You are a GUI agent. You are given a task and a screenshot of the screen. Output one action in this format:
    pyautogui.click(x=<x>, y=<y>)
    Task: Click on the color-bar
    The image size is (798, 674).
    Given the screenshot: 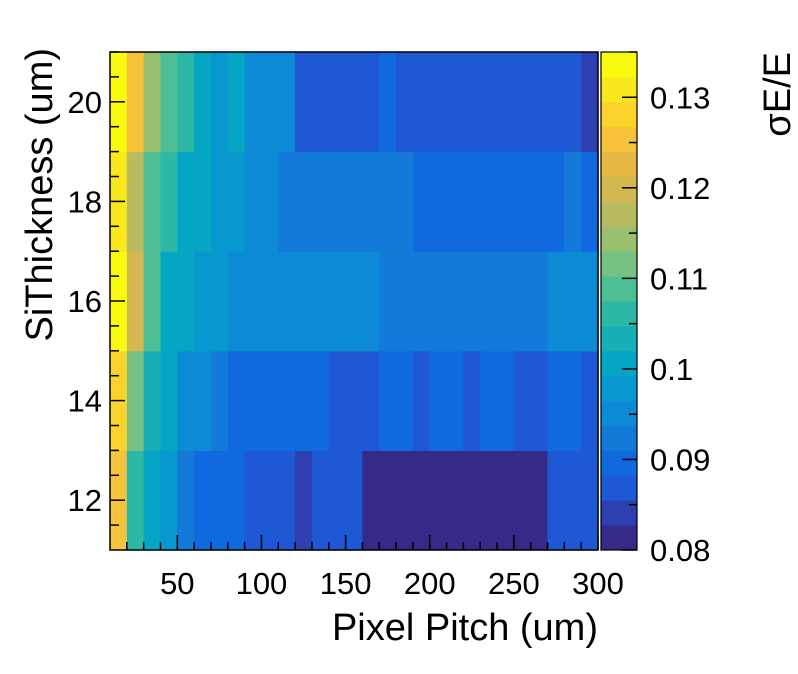 What is the action you would take?
    pyautogui.click(x=619, y=301)
    